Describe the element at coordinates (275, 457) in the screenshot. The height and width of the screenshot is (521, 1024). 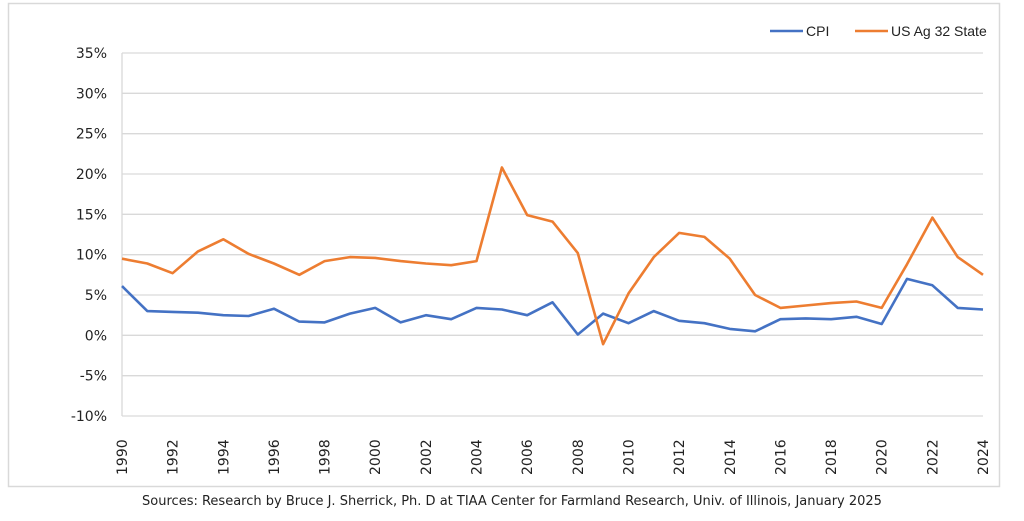
I see `x-tick-label: 1996` at that location.